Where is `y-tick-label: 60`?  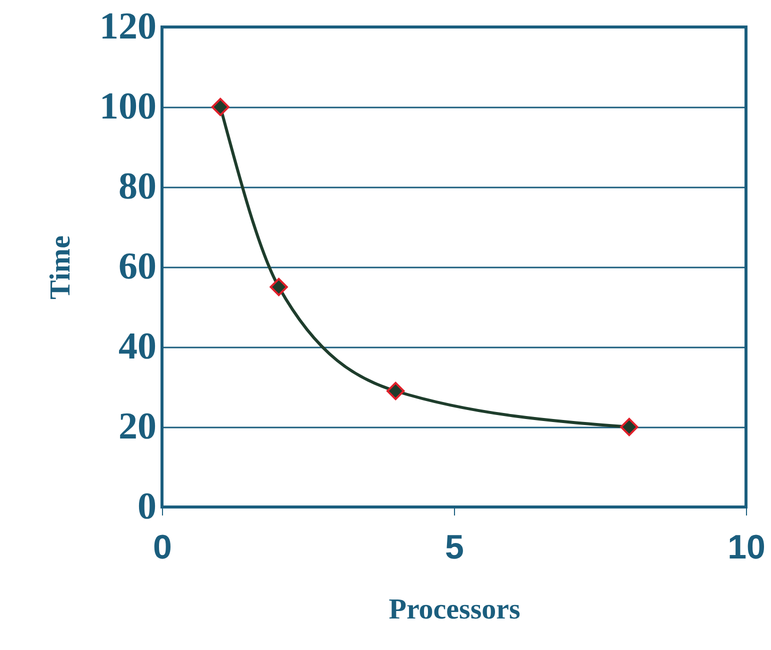 y-tick-label: 60 is located at coordinates (137, 267).